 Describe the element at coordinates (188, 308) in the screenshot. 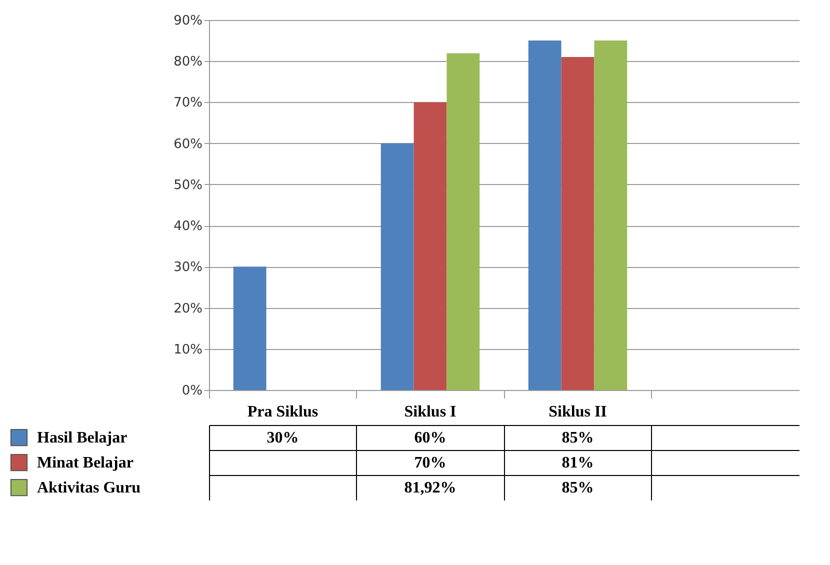

I see `y-tick-label: 20%` at that location.